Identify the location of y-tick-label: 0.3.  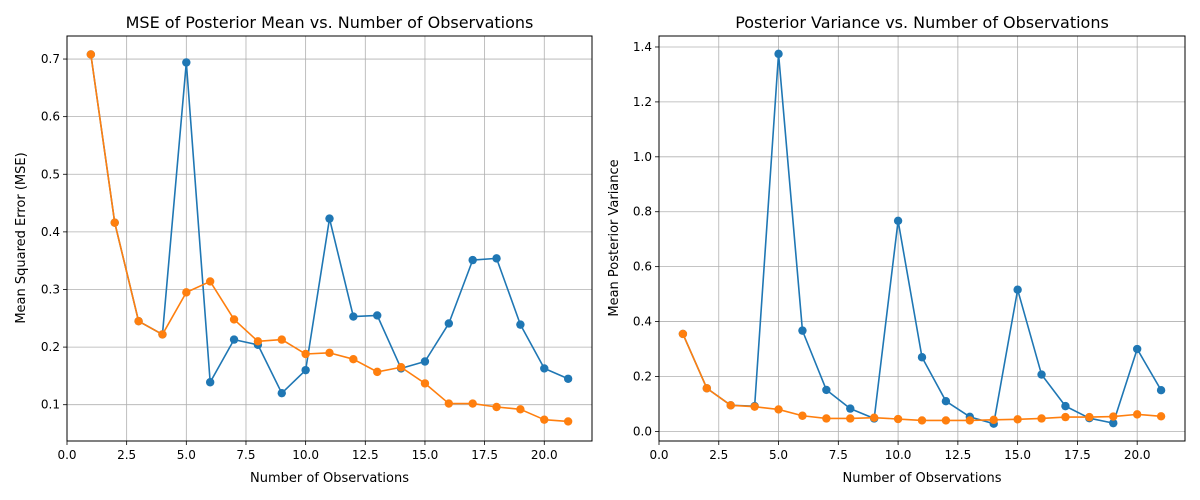
(50, 289).